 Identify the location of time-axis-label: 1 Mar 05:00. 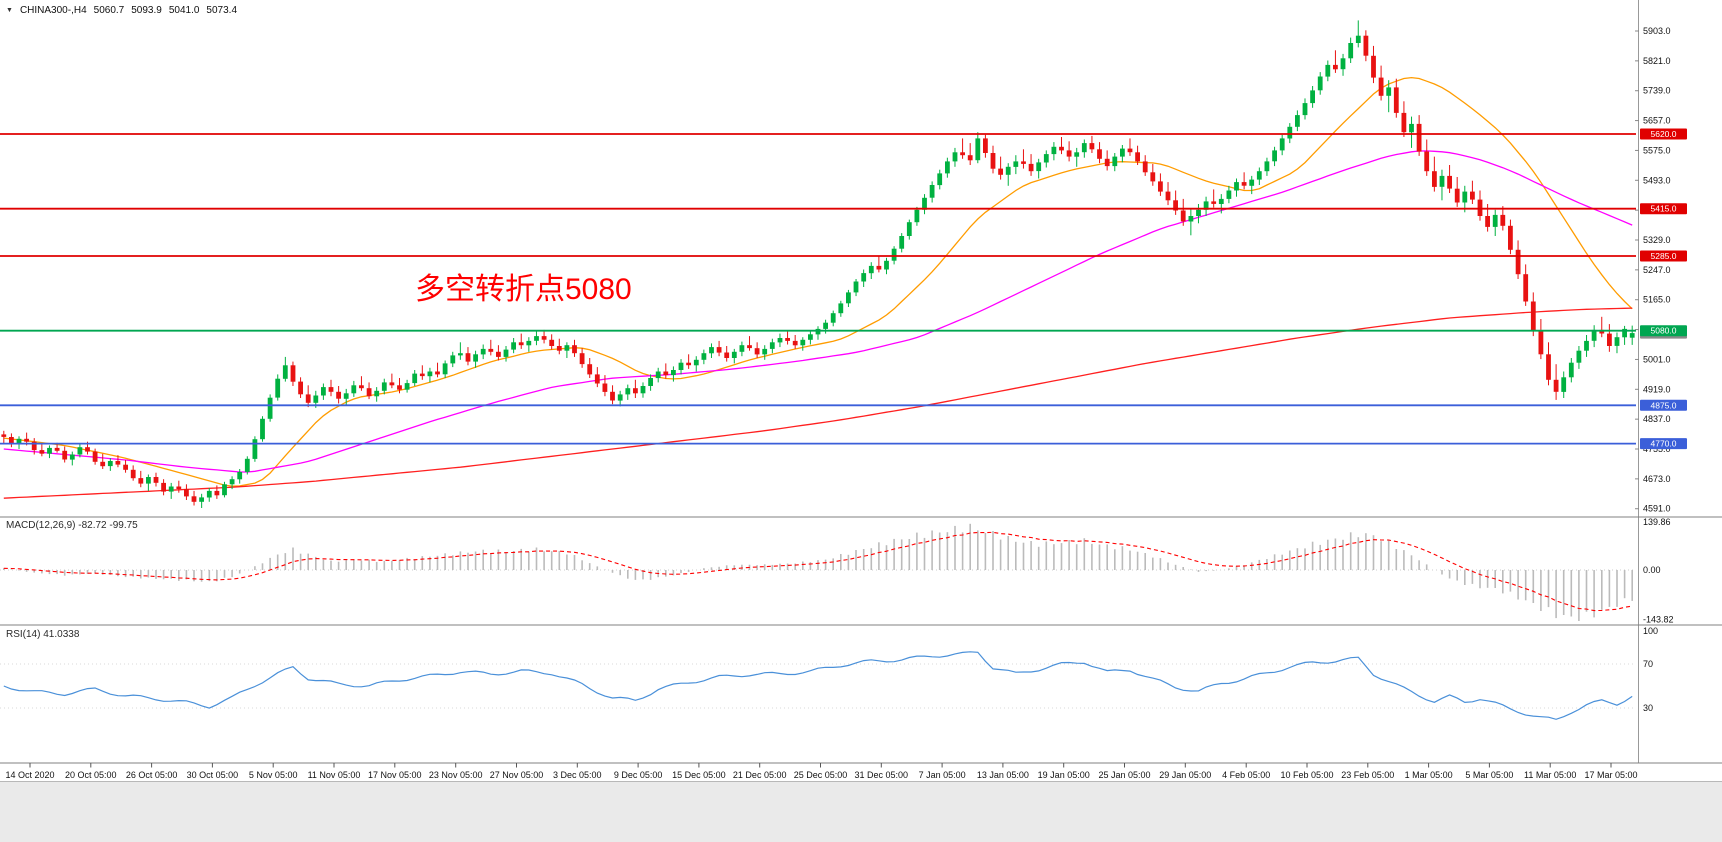
(1429, 775).